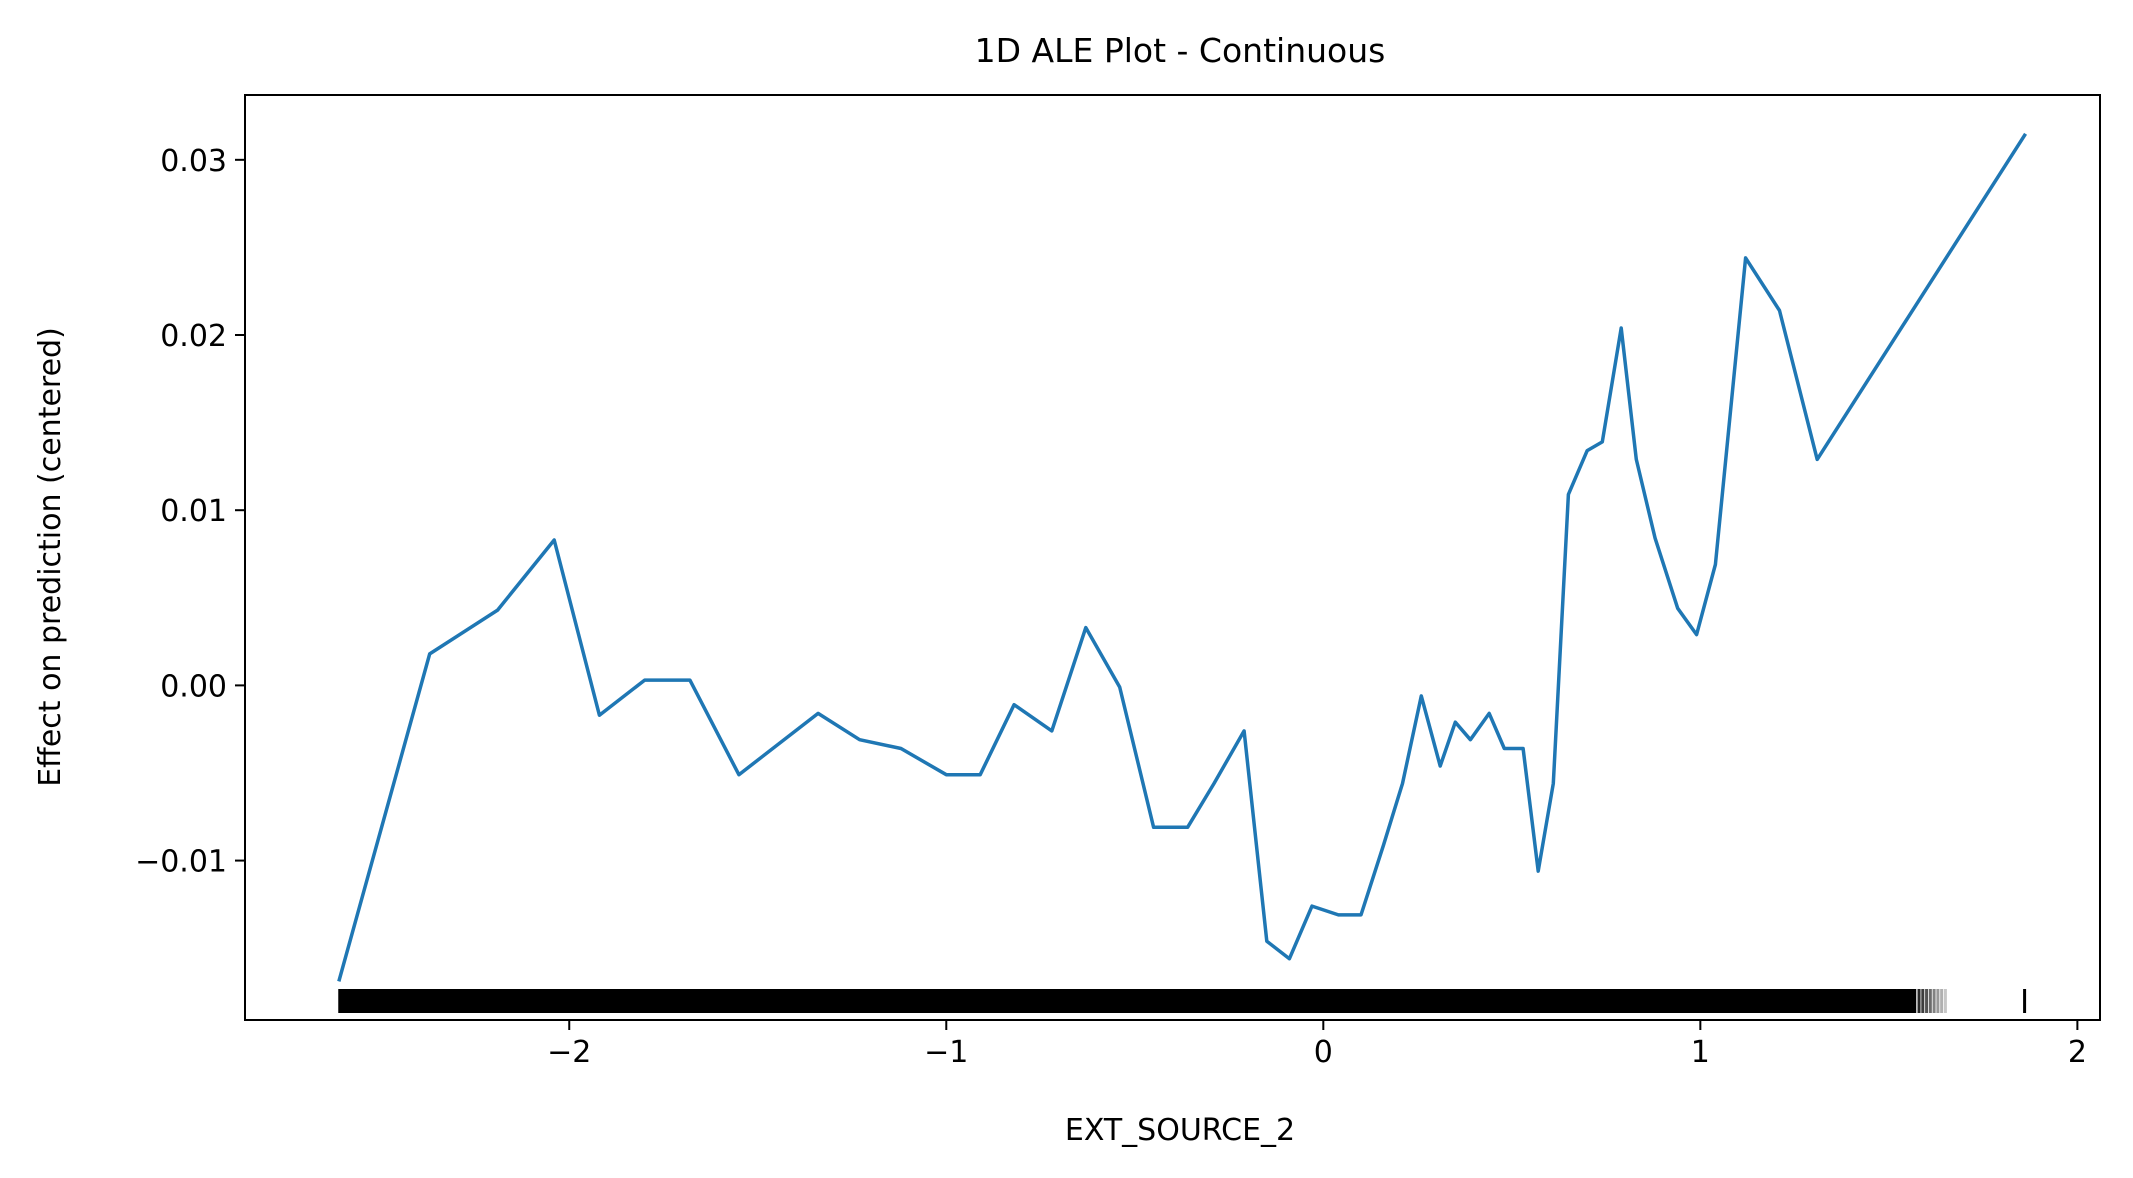 The width and height of the screenshot is (2133, 1178). Describe the element at coordinates (1180, 1130) in the screenshot. I see `x-axis-label: EXT_SOURCE_2` at that location.